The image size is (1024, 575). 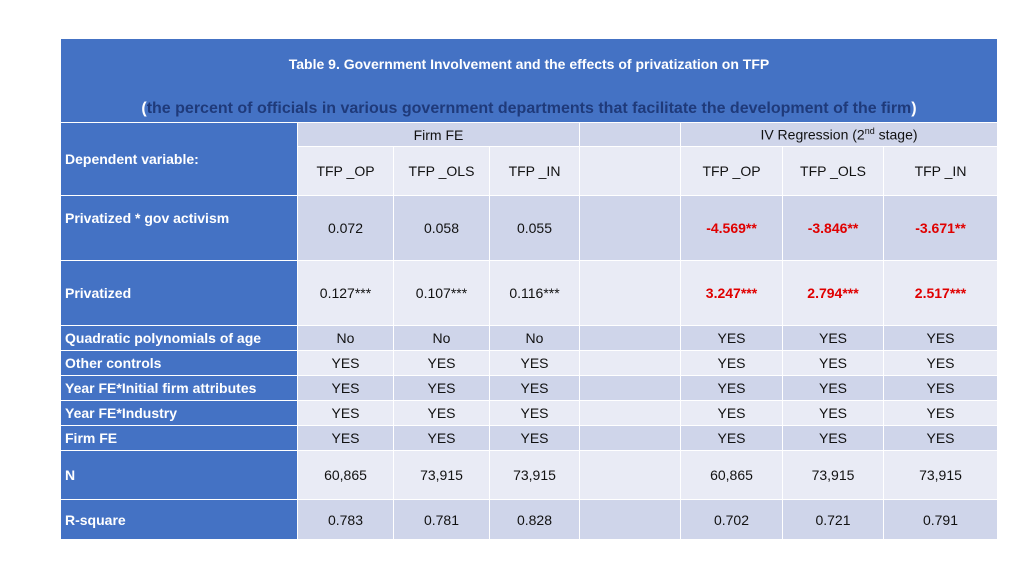 What do you see at coordinates (441, 293) in the screenshot?
I see `table-cell: 0.107***` at bounding box center [441, 293].